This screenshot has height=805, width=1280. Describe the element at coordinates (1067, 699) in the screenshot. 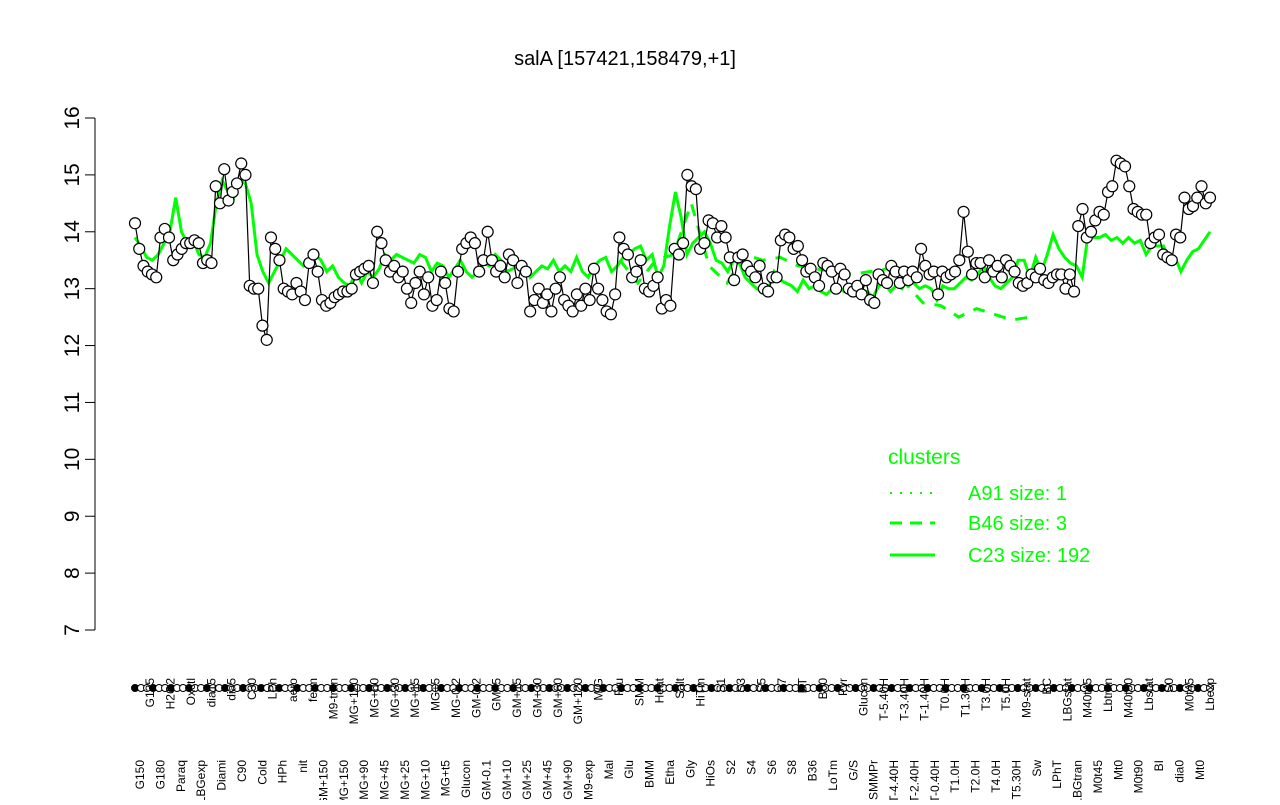

I see `x-tick-label: LBGstat` at that location.